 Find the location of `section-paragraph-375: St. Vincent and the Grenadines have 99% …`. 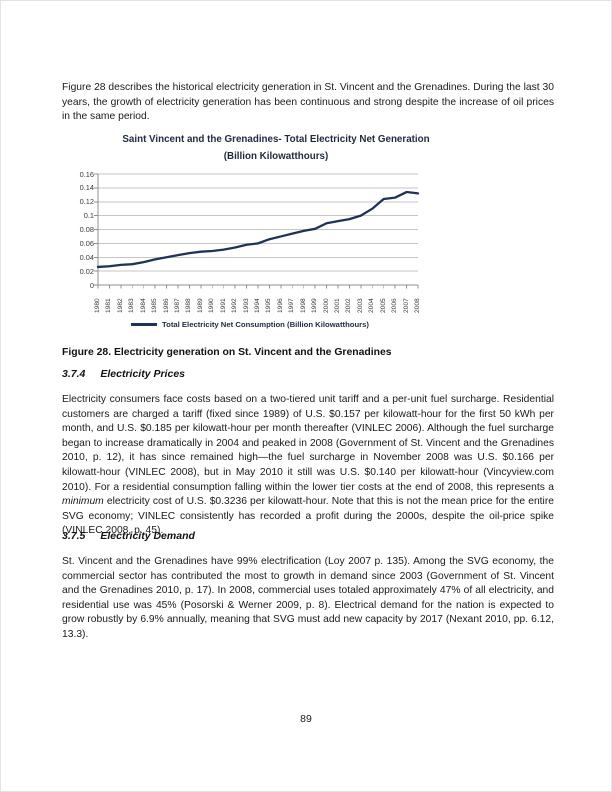

section-paragraph-375: St. Vincent and the Grenadines have 99% … is located at coordinates (308, 598).